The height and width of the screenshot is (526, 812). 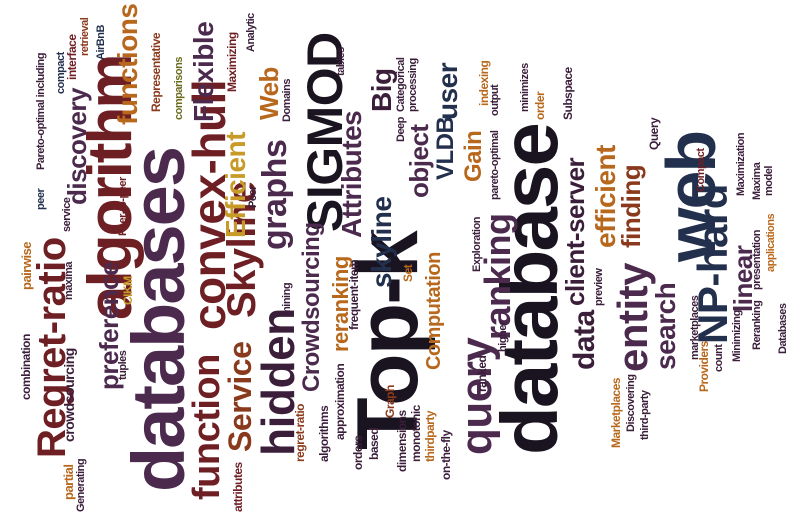 I want to click on word-web-2: Web, so click(x=269, y=93).